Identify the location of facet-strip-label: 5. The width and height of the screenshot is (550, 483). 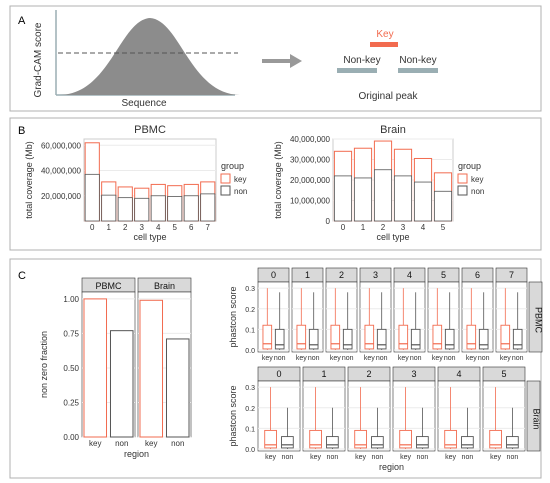
(503, 374).